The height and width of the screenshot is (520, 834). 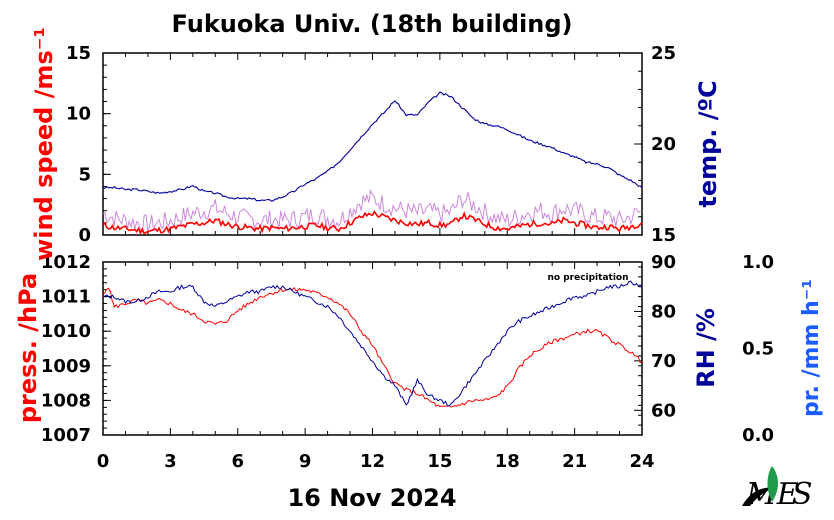 I want to click on x-tick-label: 9, so click(x=305, y=461).